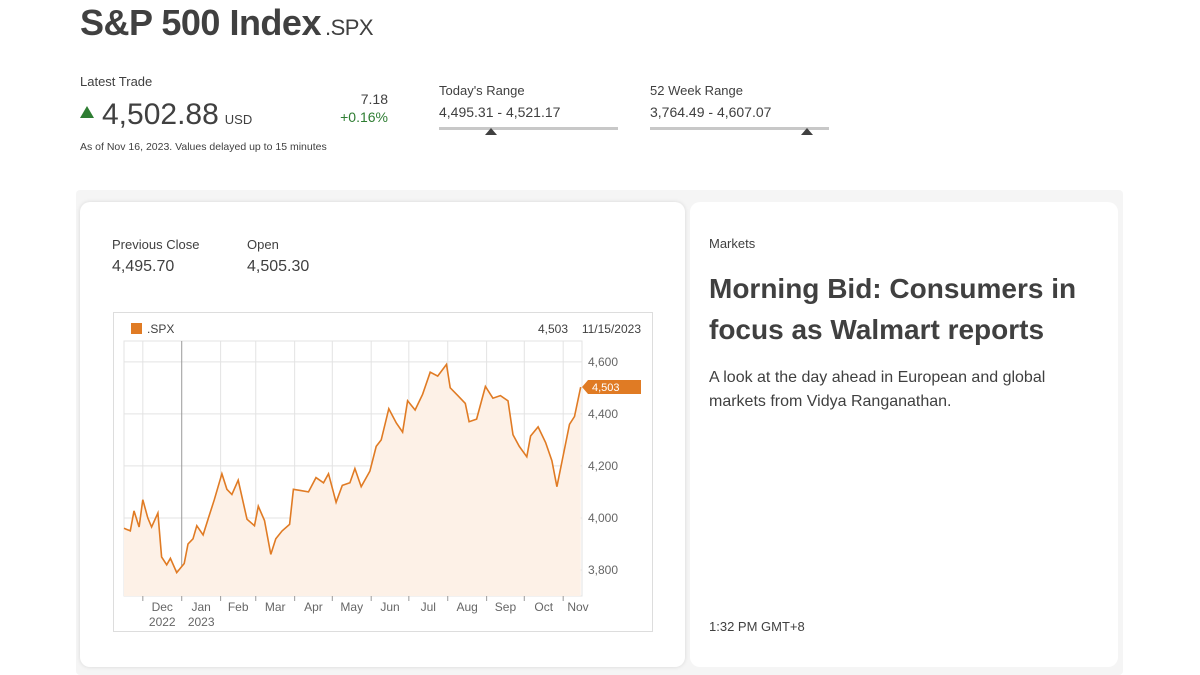 Image resolution: width=1200 pixels, height=675 pixels. I want to click on x-tick-label: Aug, so click(467, 607).